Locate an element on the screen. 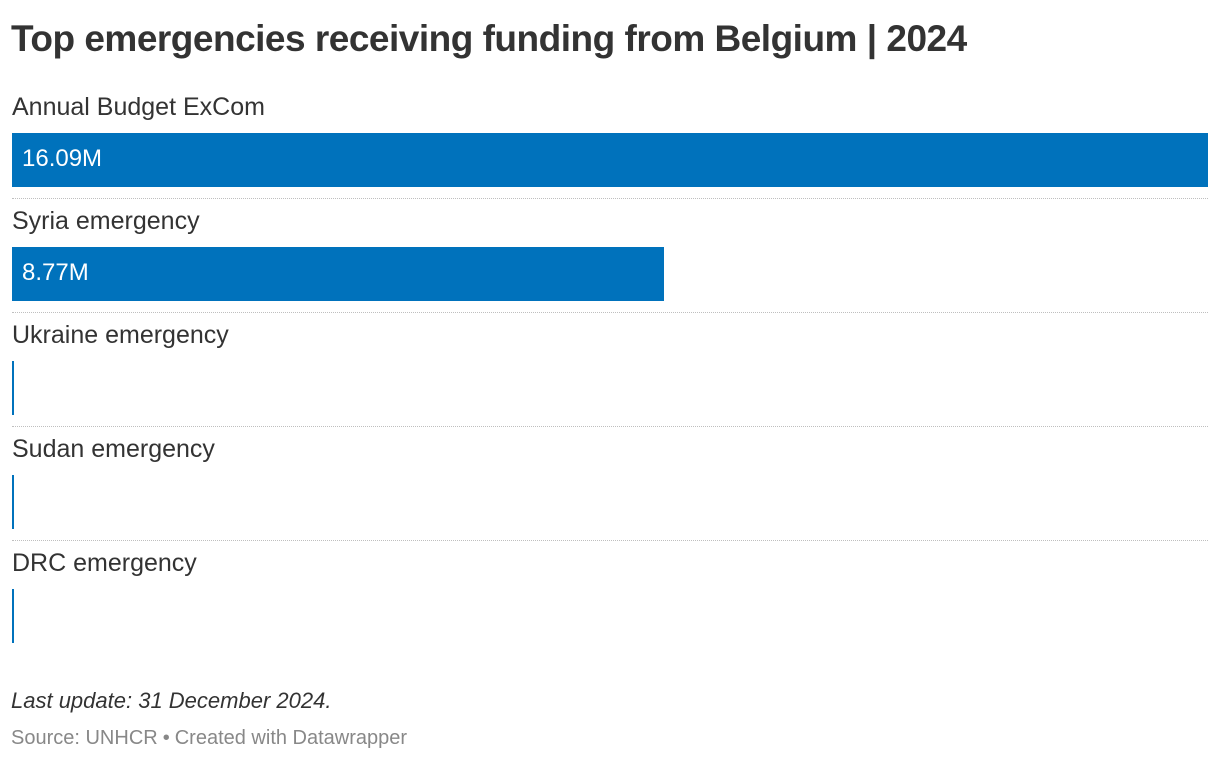 Image resolution: width=1220 pixels, height=762 pixels. chart-row: Annual Budget ExCom 16.09M is located at coordinates (610, 145).